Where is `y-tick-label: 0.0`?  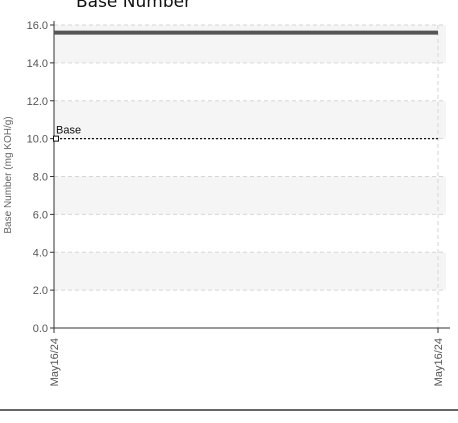
y-tick-label: 0.0 is located at coordinates (40, 329).